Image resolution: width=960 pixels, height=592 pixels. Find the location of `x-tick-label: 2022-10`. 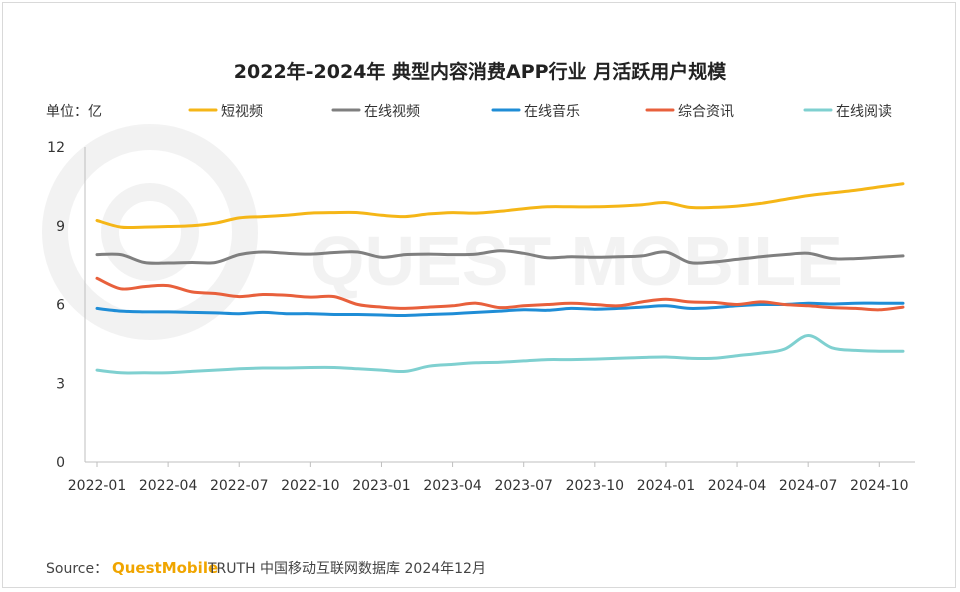

x-tick-label: 2022-10 is located at coordinates (310, 486).